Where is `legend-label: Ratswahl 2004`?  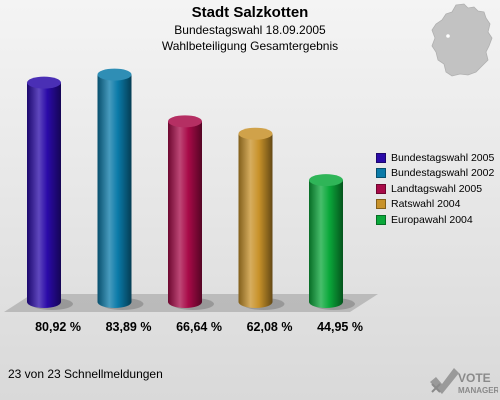
legend-label: Ratswahl 2004 is located at coordinates (426, 204).